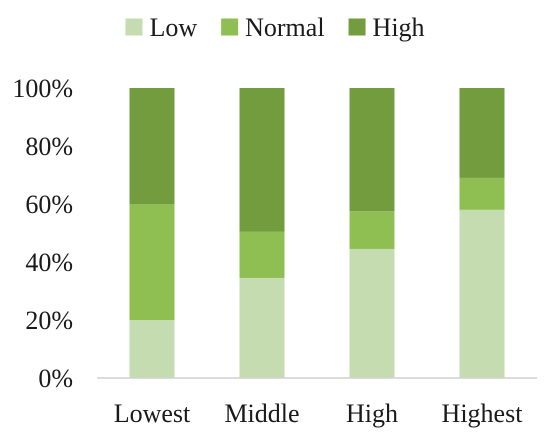 The width and height of the screenshot is (550, 440). I want to click on bar-segment-low-highest, so click(482, 293).